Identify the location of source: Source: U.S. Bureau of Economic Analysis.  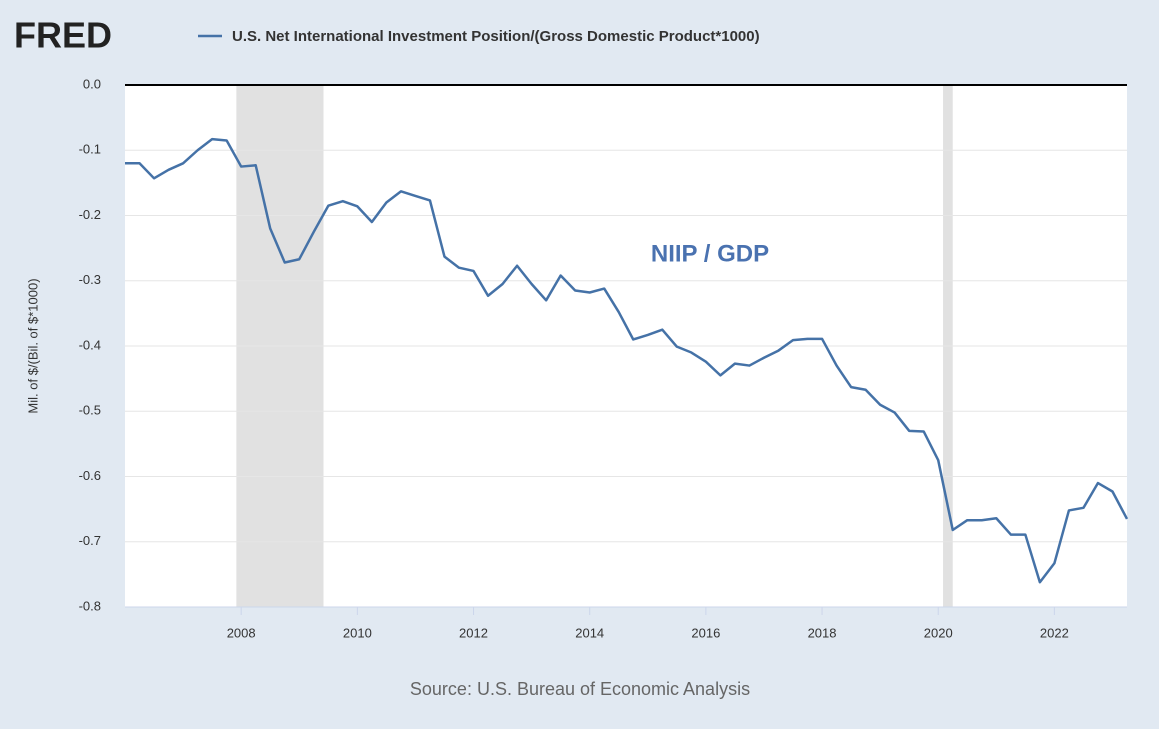
(580, 689).